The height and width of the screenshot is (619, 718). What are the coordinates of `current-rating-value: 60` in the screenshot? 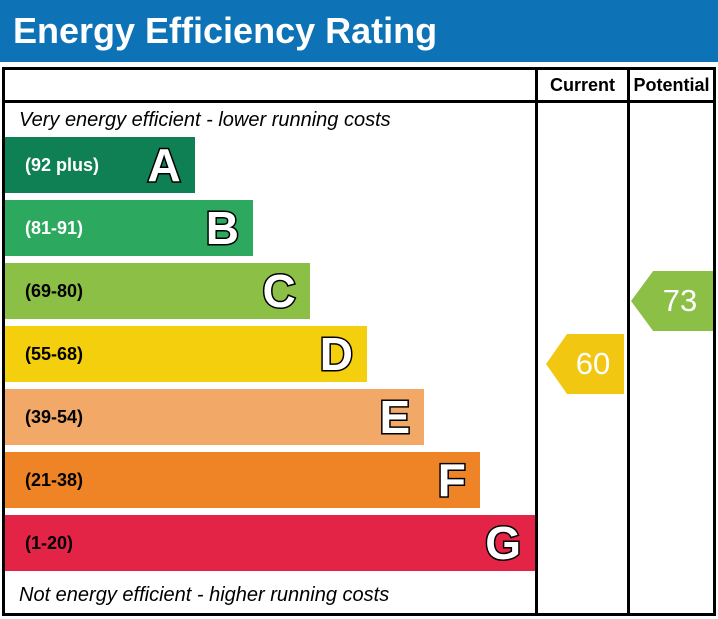 It's located at (593, 363).